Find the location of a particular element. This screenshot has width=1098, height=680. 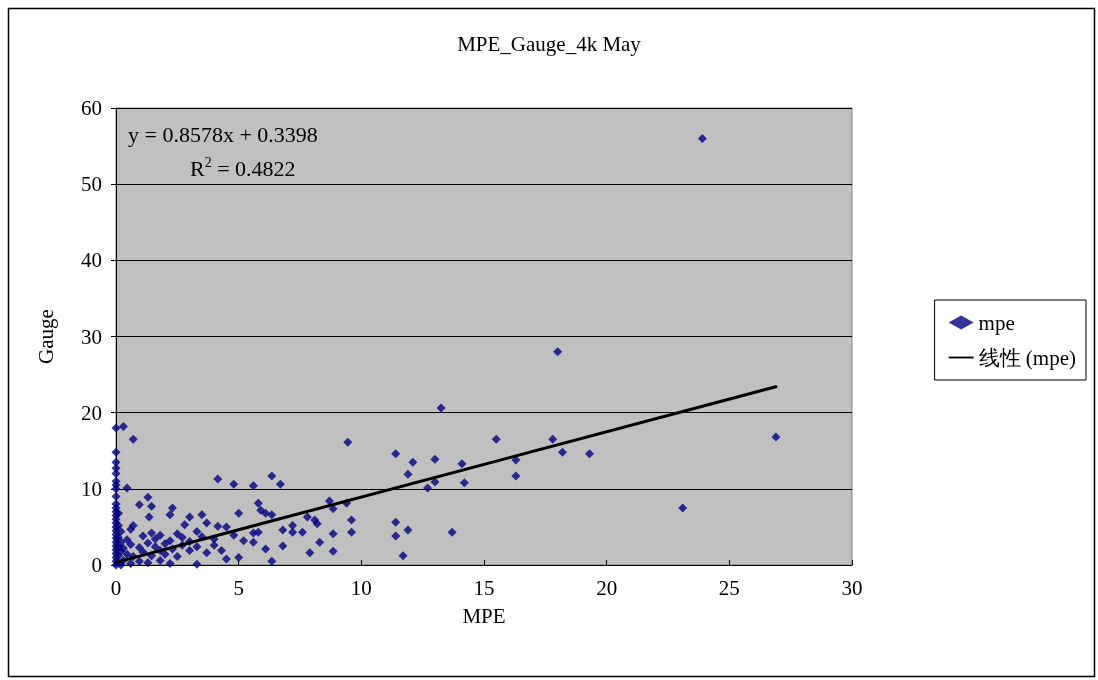

legend-label: mpe is located at coordinates (996, 322).